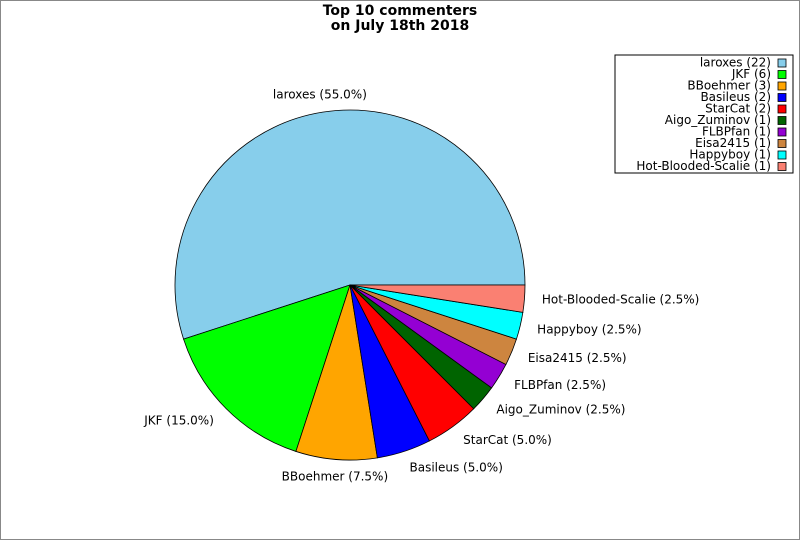 This screenshot has width=800, height=540. What do you see at coordinates (703, 166) in the screenshot?
I see `legend-label: Hot-Blooded-Scalie (1)` at bounding box center [703, 166].